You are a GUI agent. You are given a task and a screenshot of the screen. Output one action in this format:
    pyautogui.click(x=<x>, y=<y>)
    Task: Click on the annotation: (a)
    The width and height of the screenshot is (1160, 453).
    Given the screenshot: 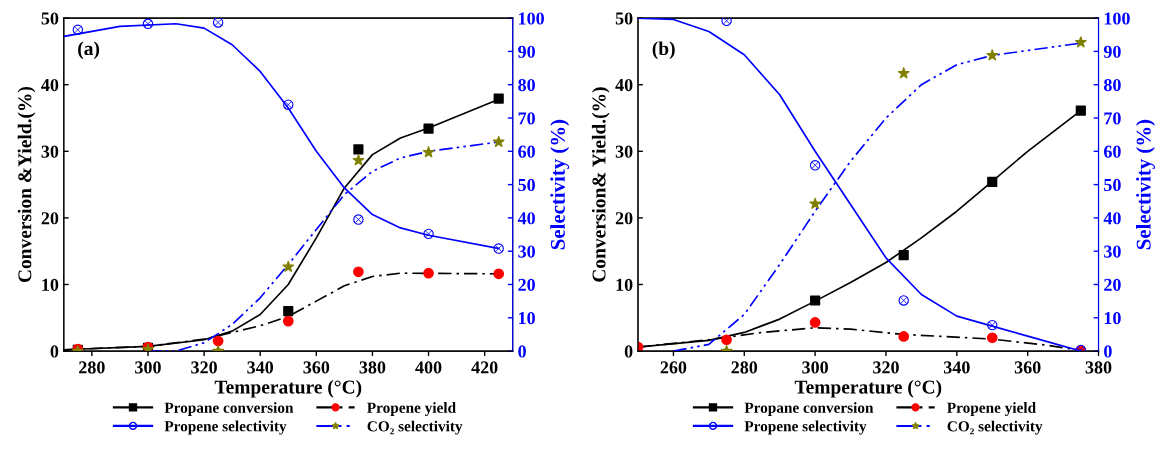 What is the action you would take?
    pyautogui.click(x=89, y=50)
    